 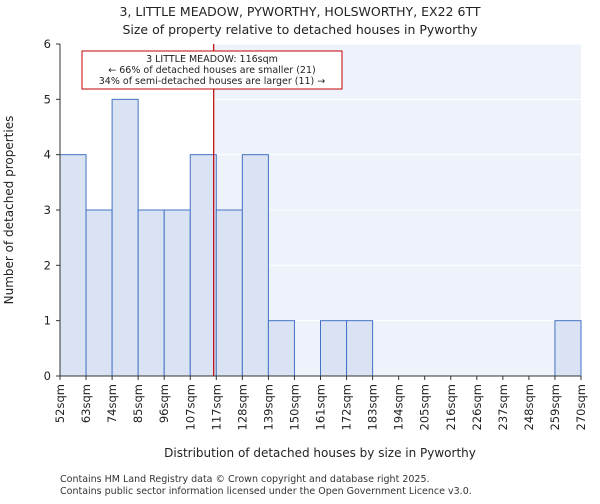 I want to click on x-tick-label: 128sqm, so click(x=242, y=407).